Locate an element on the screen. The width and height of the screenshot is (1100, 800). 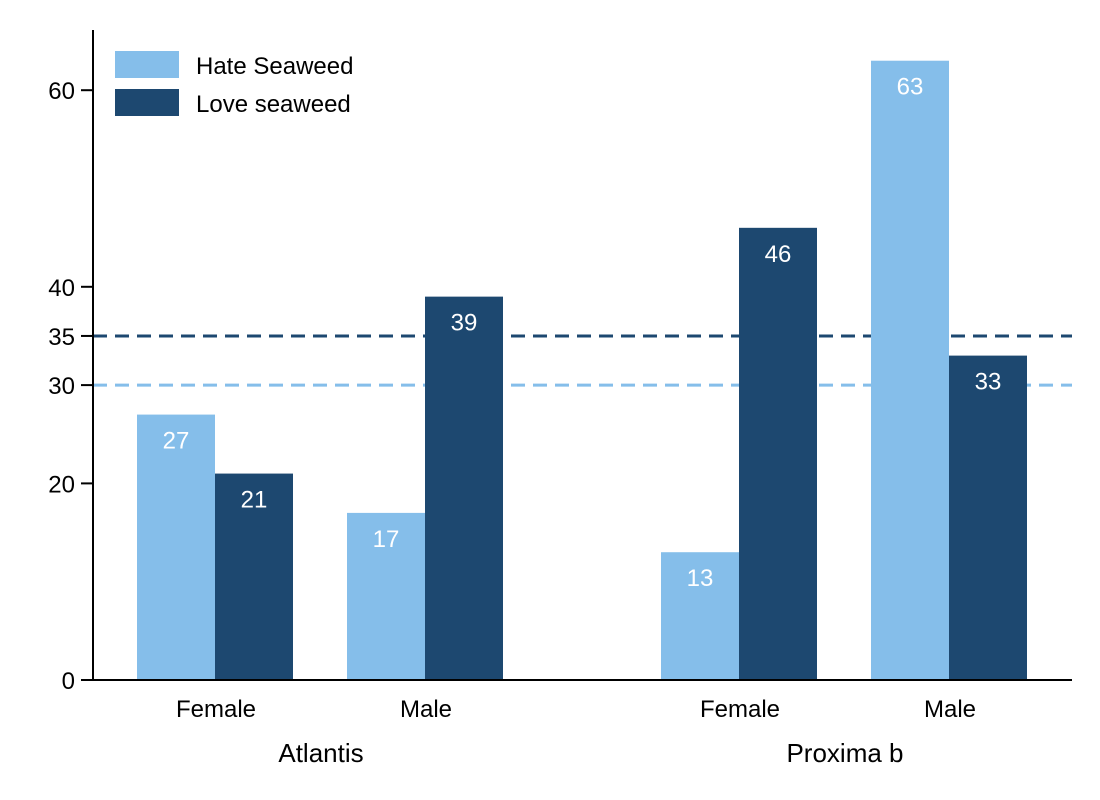
x-group-label: Proxima b is located at coordinates (844, 753).